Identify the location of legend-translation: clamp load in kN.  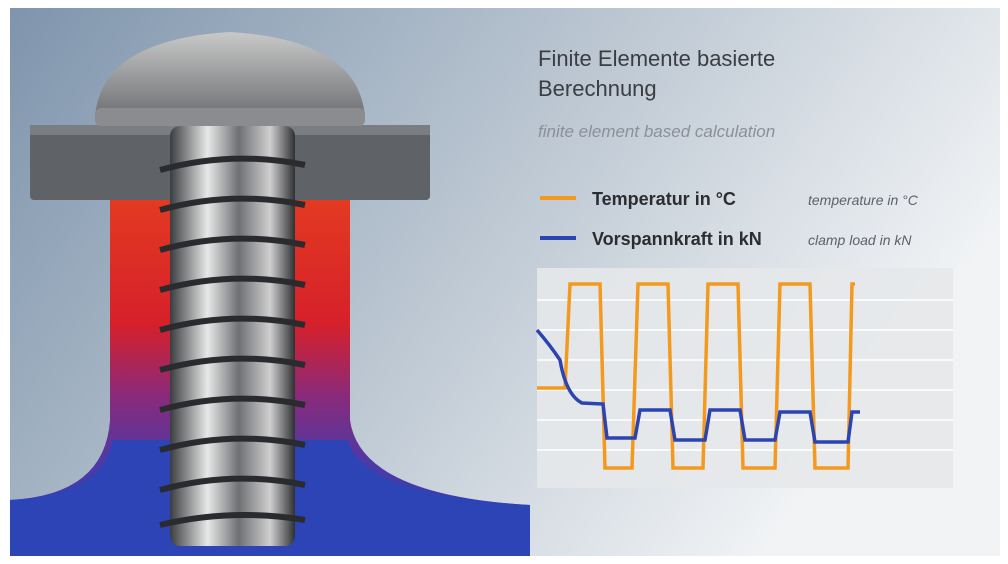
(860, 240).